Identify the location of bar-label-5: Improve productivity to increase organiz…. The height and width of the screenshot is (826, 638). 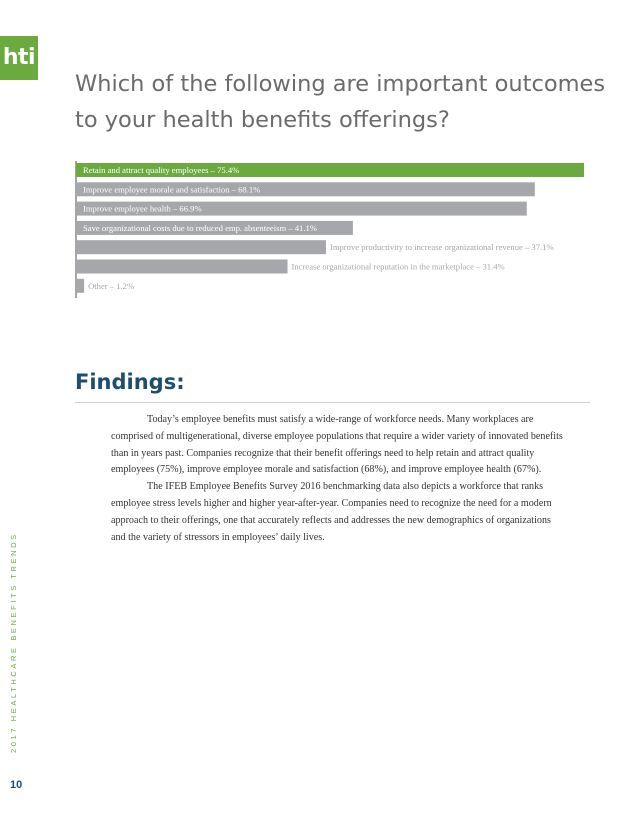
(442, 247).